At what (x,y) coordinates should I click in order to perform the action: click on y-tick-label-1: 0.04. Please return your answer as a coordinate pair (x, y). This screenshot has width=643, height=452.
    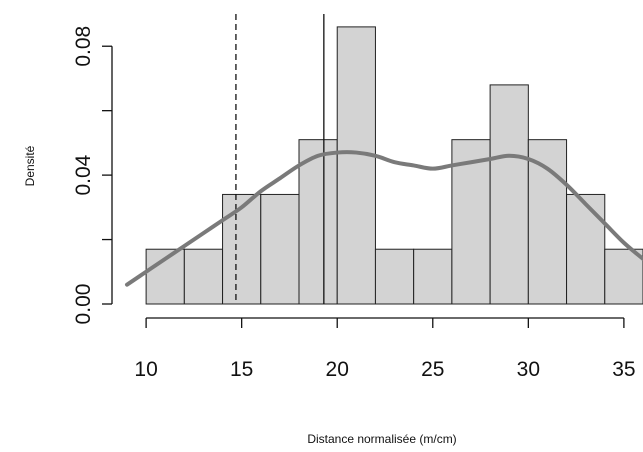
    Looking at the image, I should click on (83, 174).